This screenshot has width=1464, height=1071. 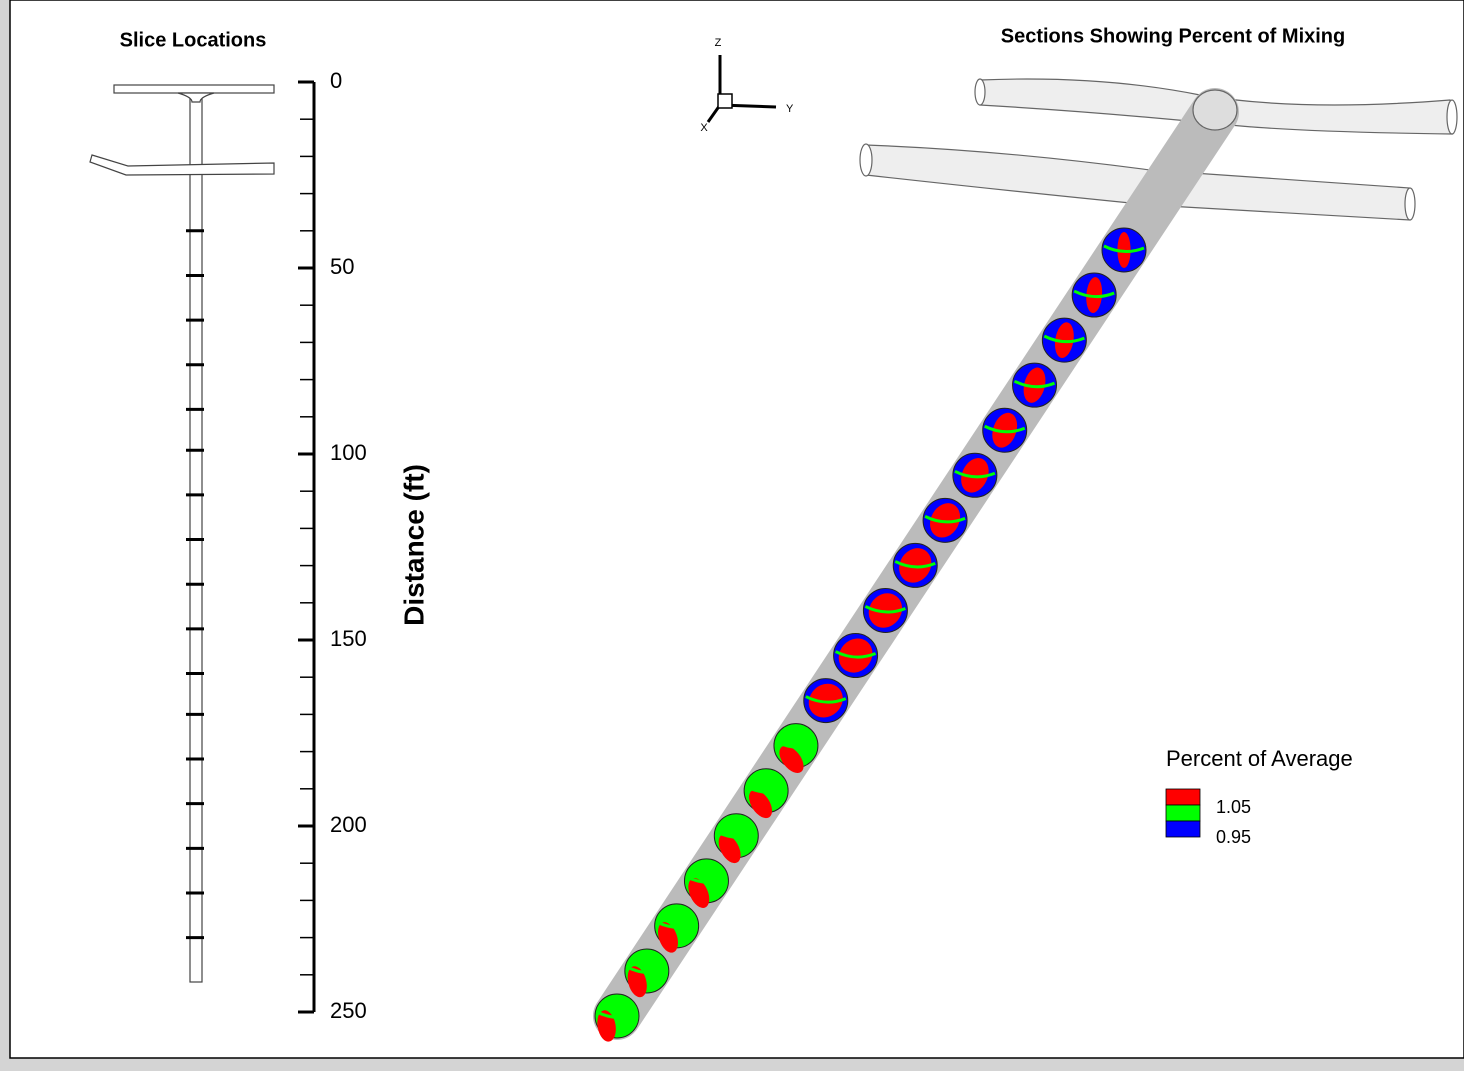 What do you see at coordinates (348, 1010) in the screenshot?
I see `tick-label: 250` at bounding box center [348, 1010].